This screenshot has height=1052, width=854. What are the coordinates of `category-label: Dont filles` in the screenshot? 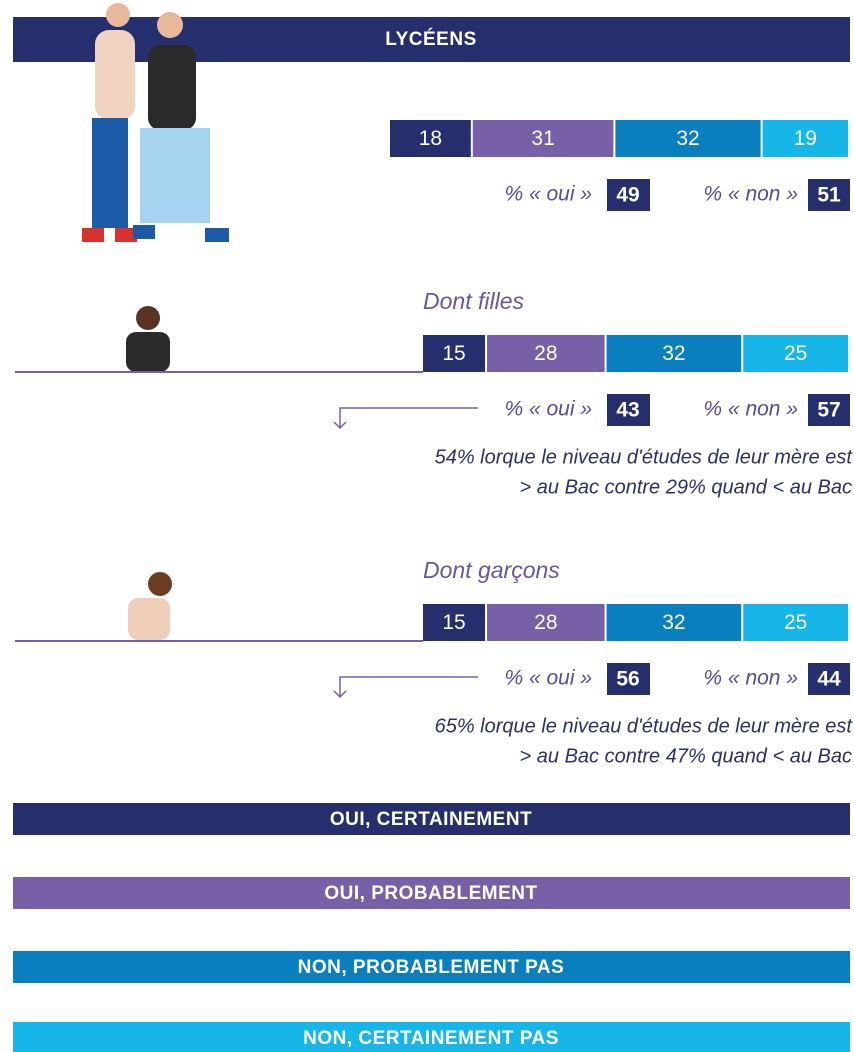 It's located at (473, 301).